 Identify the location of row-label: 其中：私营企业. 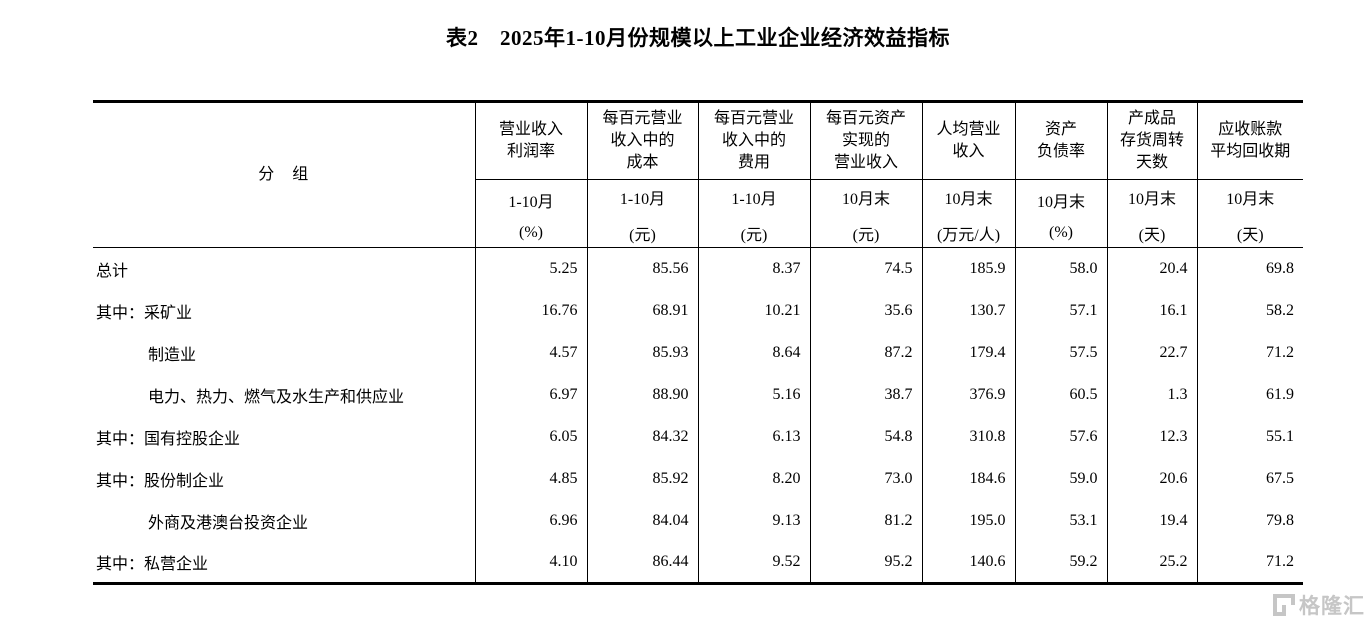
(152, 564).